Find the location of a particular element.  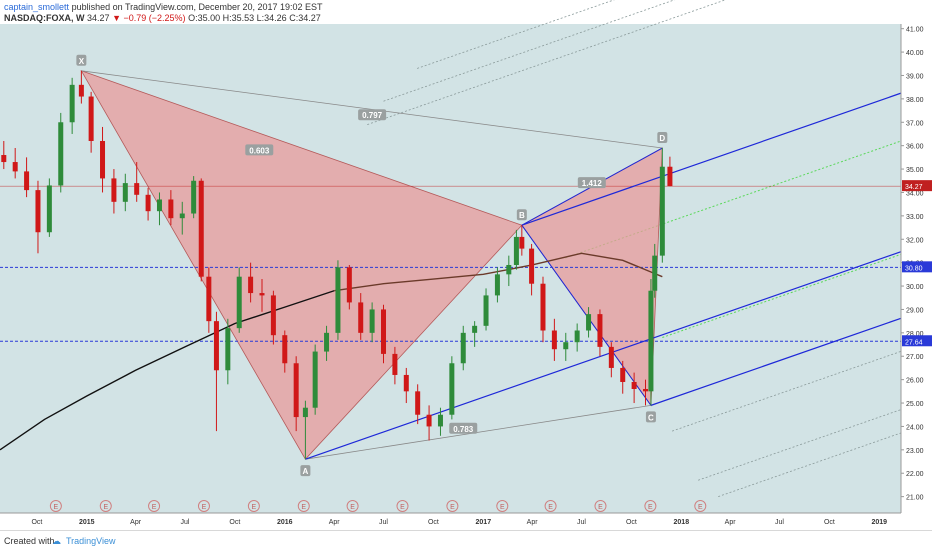

pitchfork-median-line is located at coordinates (733, 199).